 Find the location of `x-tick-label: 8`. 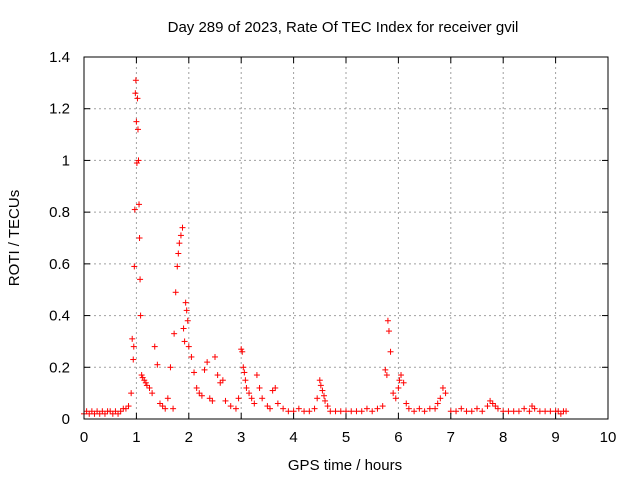

x-tick-label: 8 is located at coordinates (503, 437).